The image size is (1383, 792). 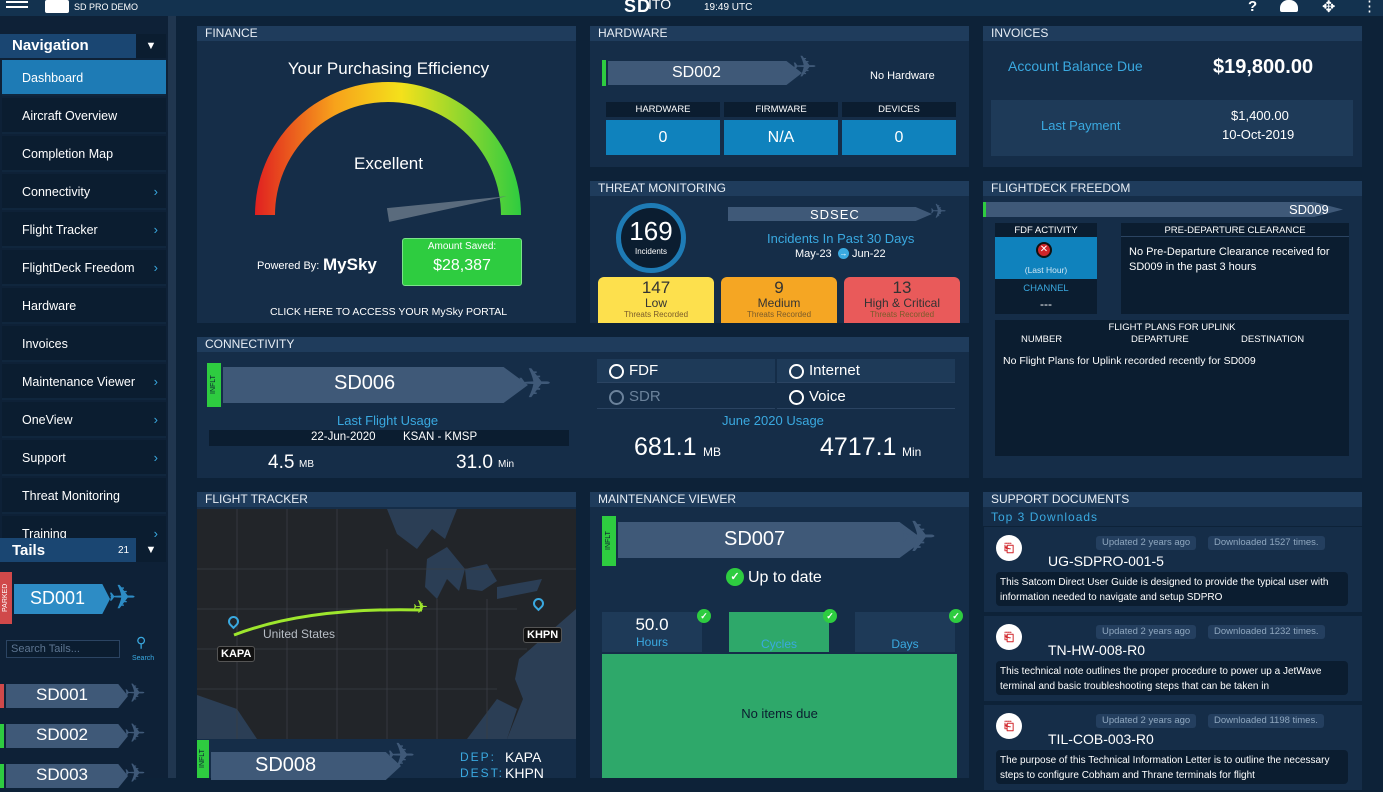 What do you see at coordinates (902, 300) in the screenshot?
I see `threat-level-card: 13 High & Critical Threats Recorded` at bounding box center [902, 300].